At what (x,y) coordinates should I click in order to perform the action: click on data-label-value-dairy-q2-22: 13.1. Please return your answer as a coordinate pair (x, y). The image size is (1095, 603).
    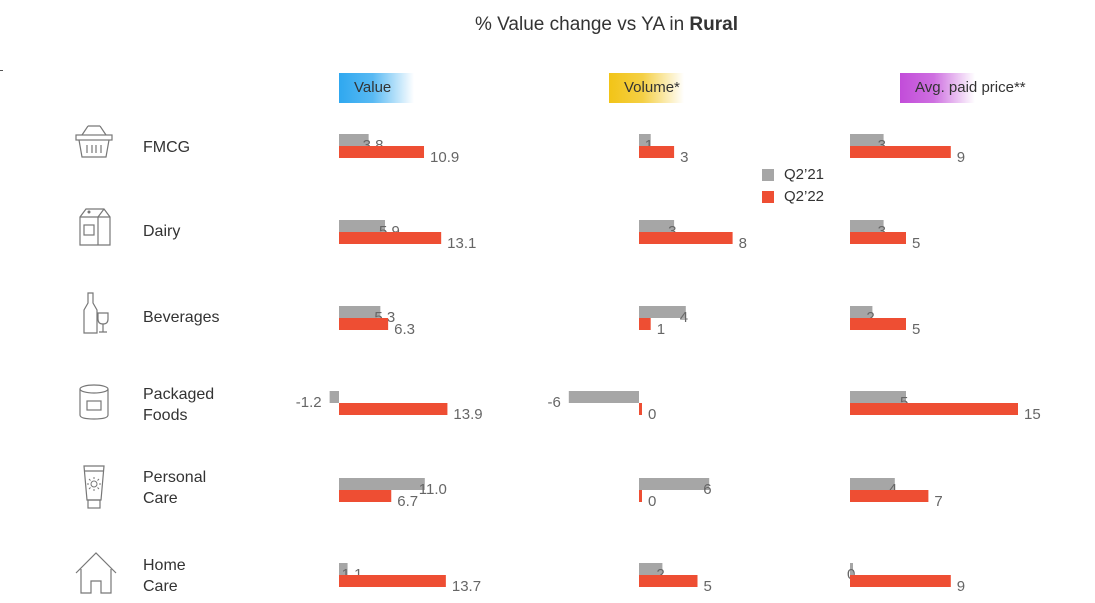
    Looking at the image, I should click on (461, 243).